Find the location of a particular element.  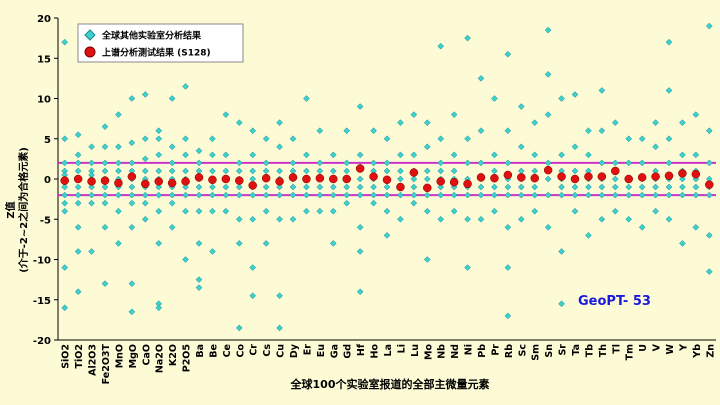

y-tick-label: -10 is located at coordinates (42, 261).